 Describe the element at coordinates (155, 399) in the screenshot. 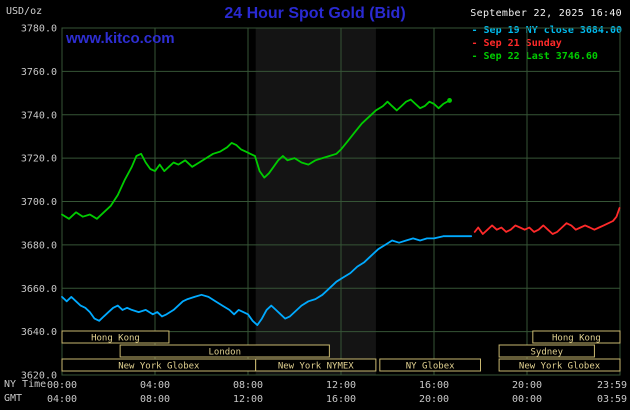

I see `x-tick-label-gmt: 08:00` at that location.